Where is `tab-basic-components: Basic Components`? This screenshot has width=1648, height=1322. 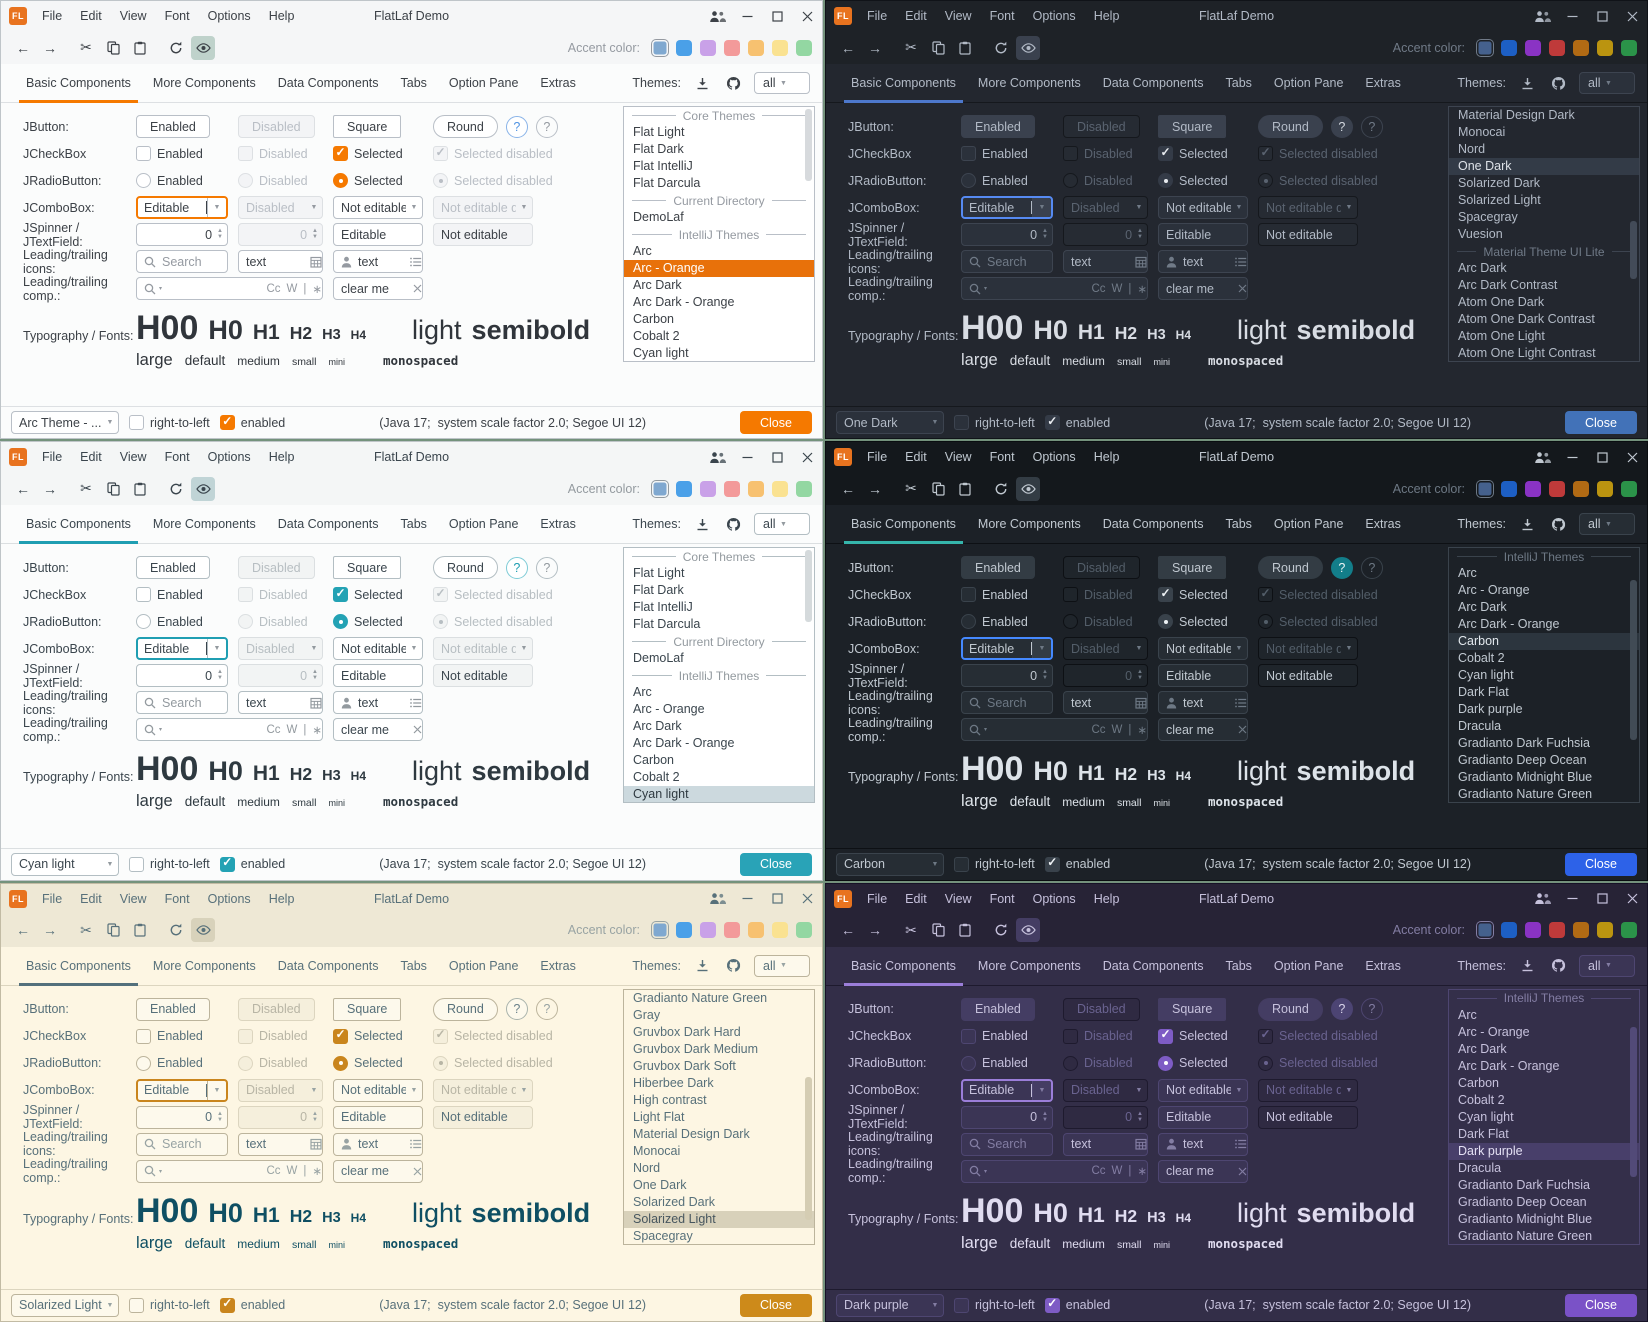
tab-basic-components: Basic Components is located at coordinates (78, 966).